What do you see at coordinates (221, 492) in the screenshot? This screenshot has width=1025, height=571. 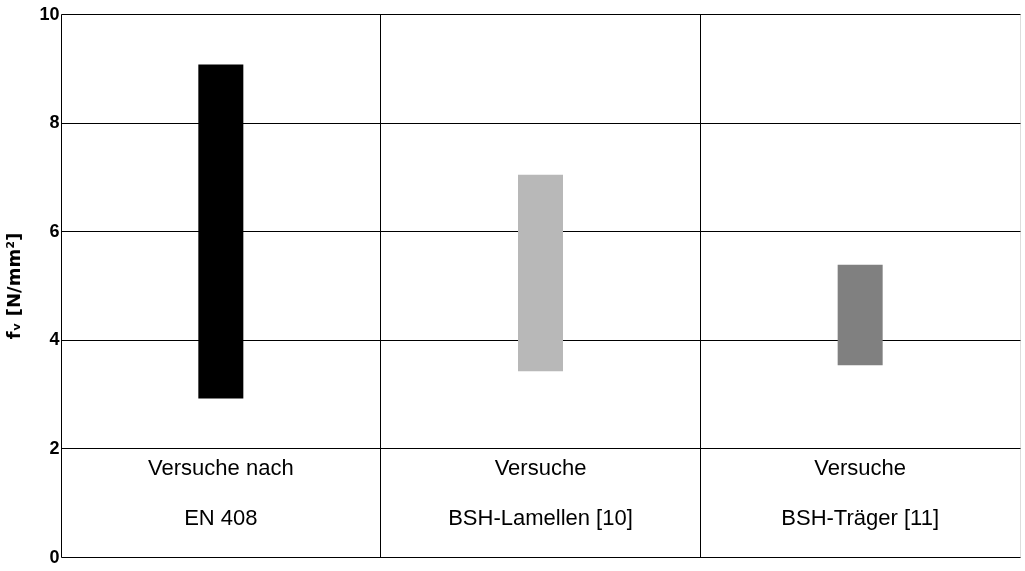 I see `x-tick-label: Versuche nach EN 408` at bounding box center [221, 492].